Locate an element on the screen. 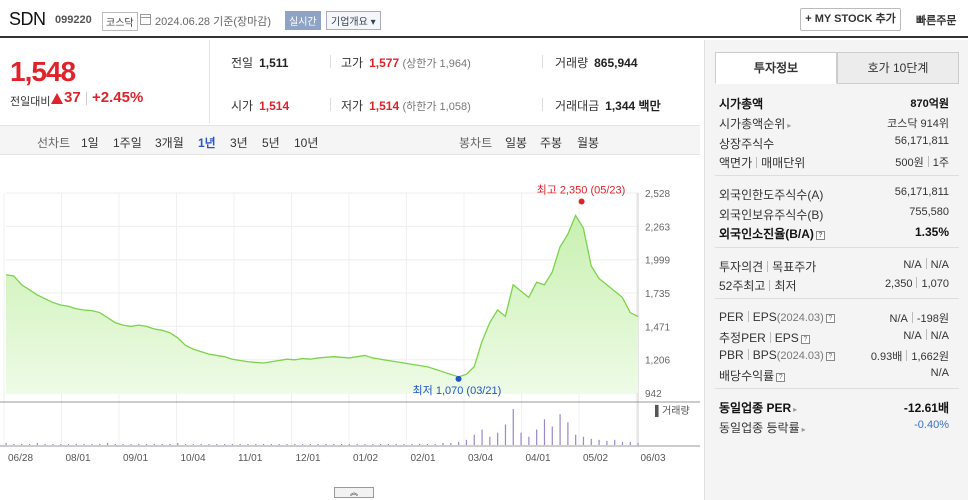 This screenshot has width=968, height=500. per-period: (2024.03) is located at coordinates (800, 318).